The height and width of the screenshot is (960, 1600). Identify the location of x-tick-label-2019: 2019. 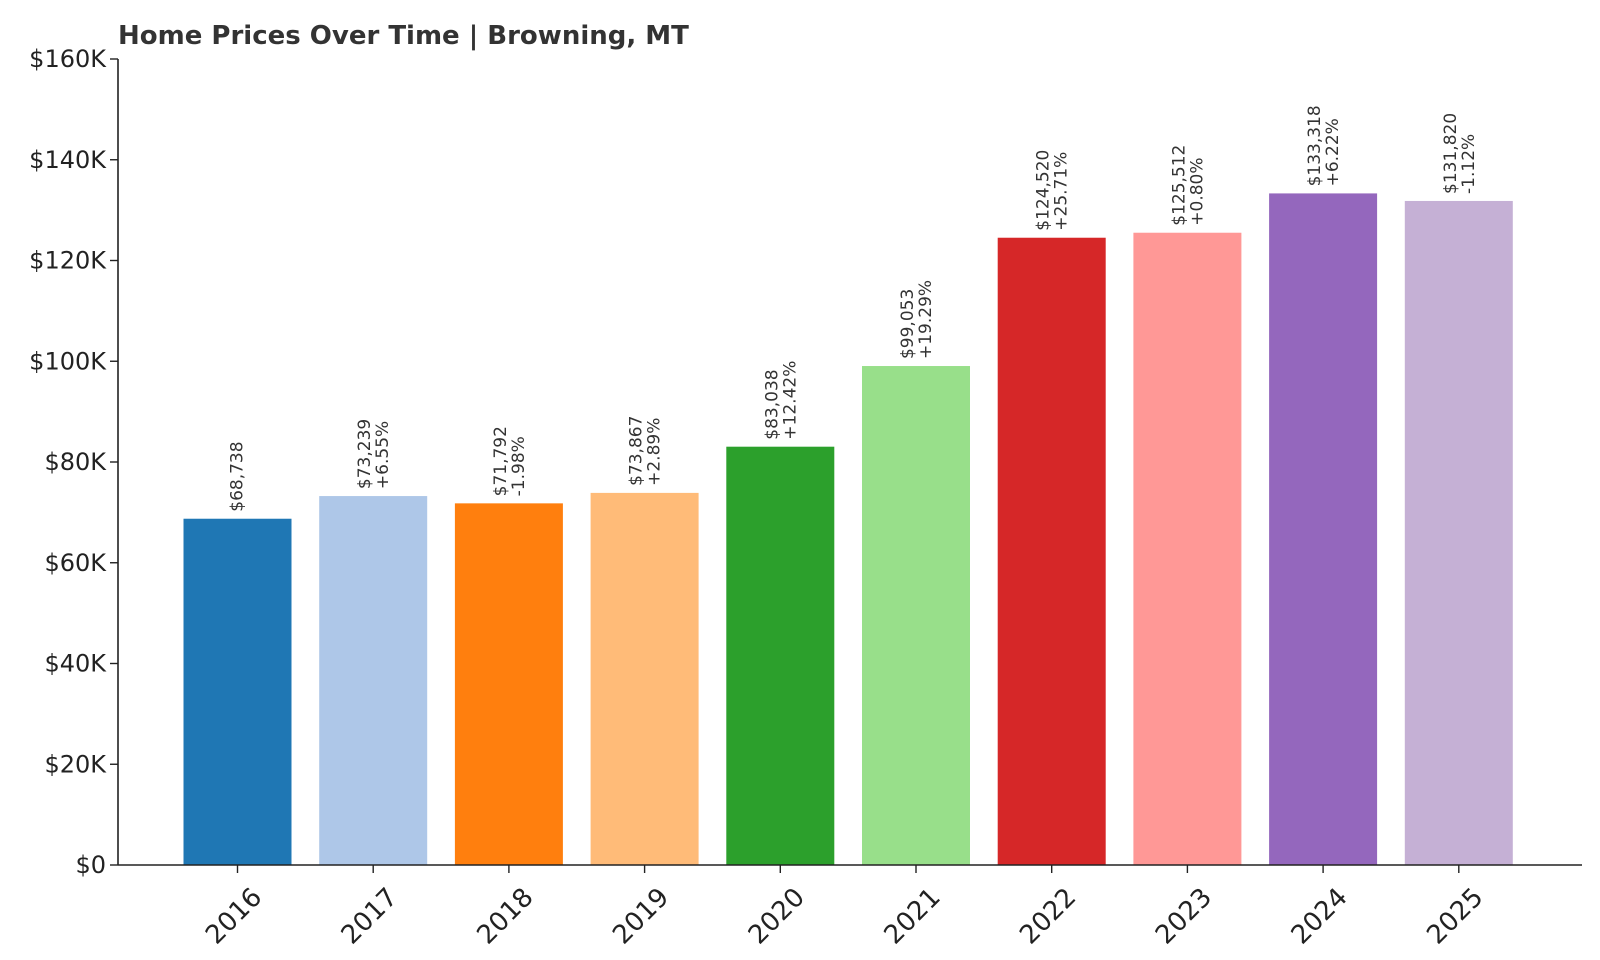
(641, 916).